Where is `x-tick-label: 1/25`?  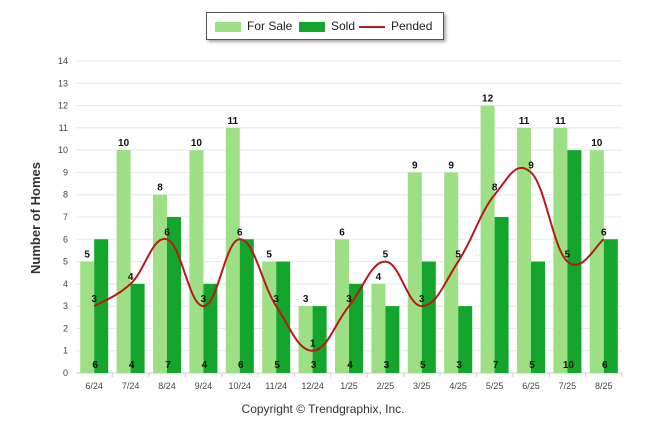 x-tick-label: 1/25 is located at coordinates (349, 386).